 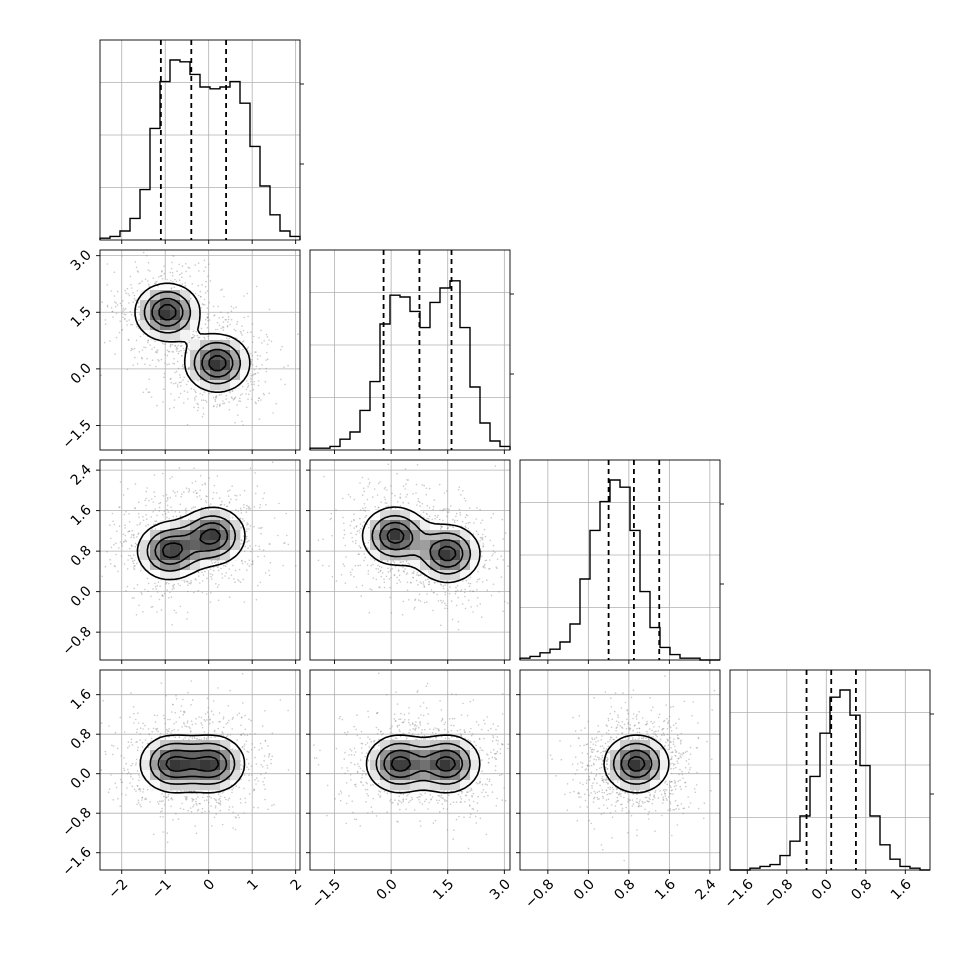 I want to click on x-tick-label: −1.6, so click(x=739, y=893).